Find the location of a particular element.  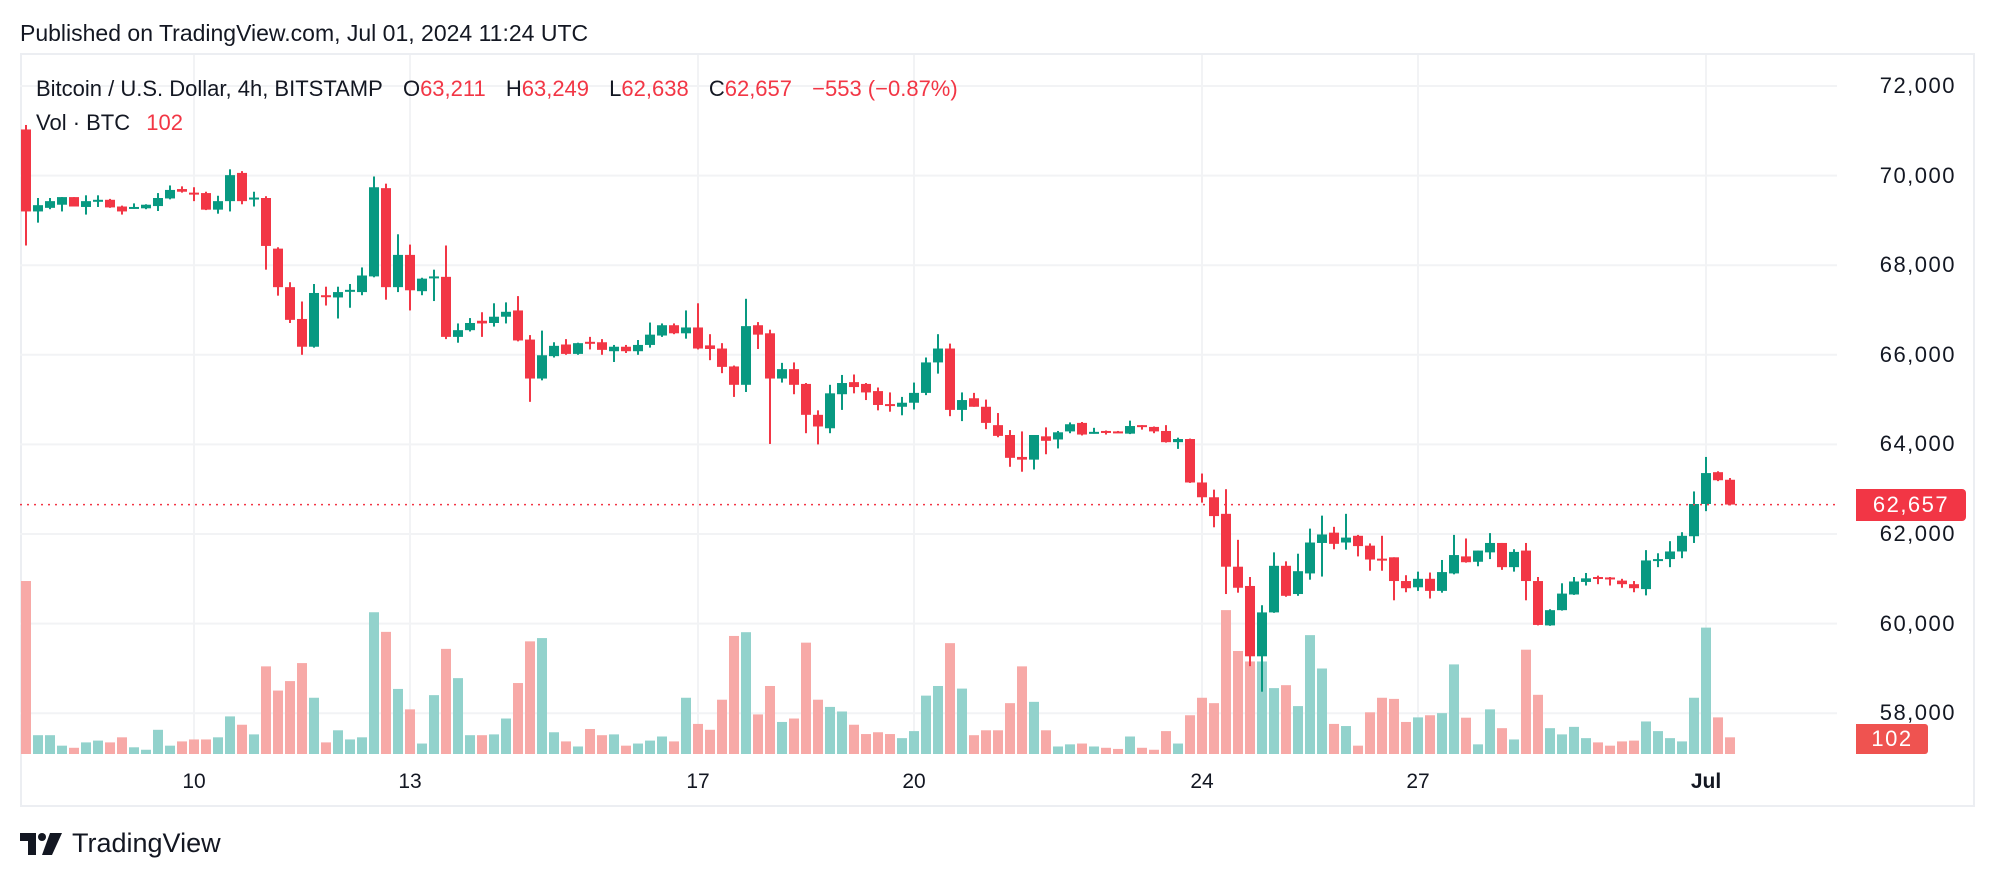

date-tick-label: 10 is located at coordinates (194, 781).